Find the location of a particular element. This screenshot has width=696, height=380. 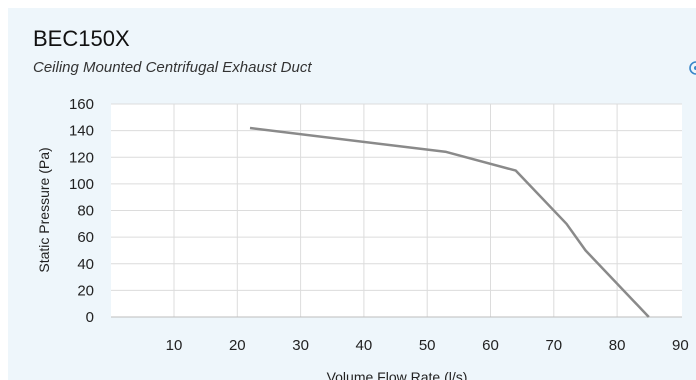

x-axis-label: Volume Flow Rate (l/s) is located at coordinates (397, 374).